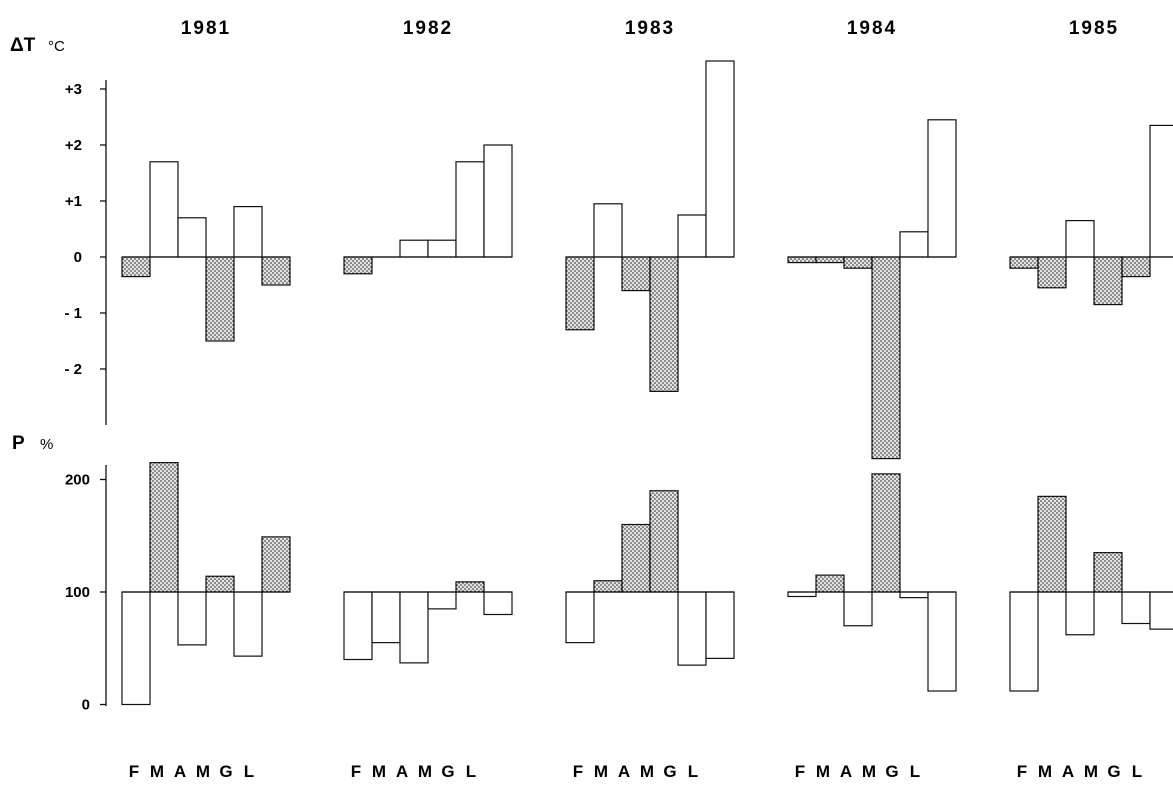  What do you see at coordinates (73, 313) in the screenshot?
I see `temperature-tick-label: - 1` at bounding box center [73, 313].